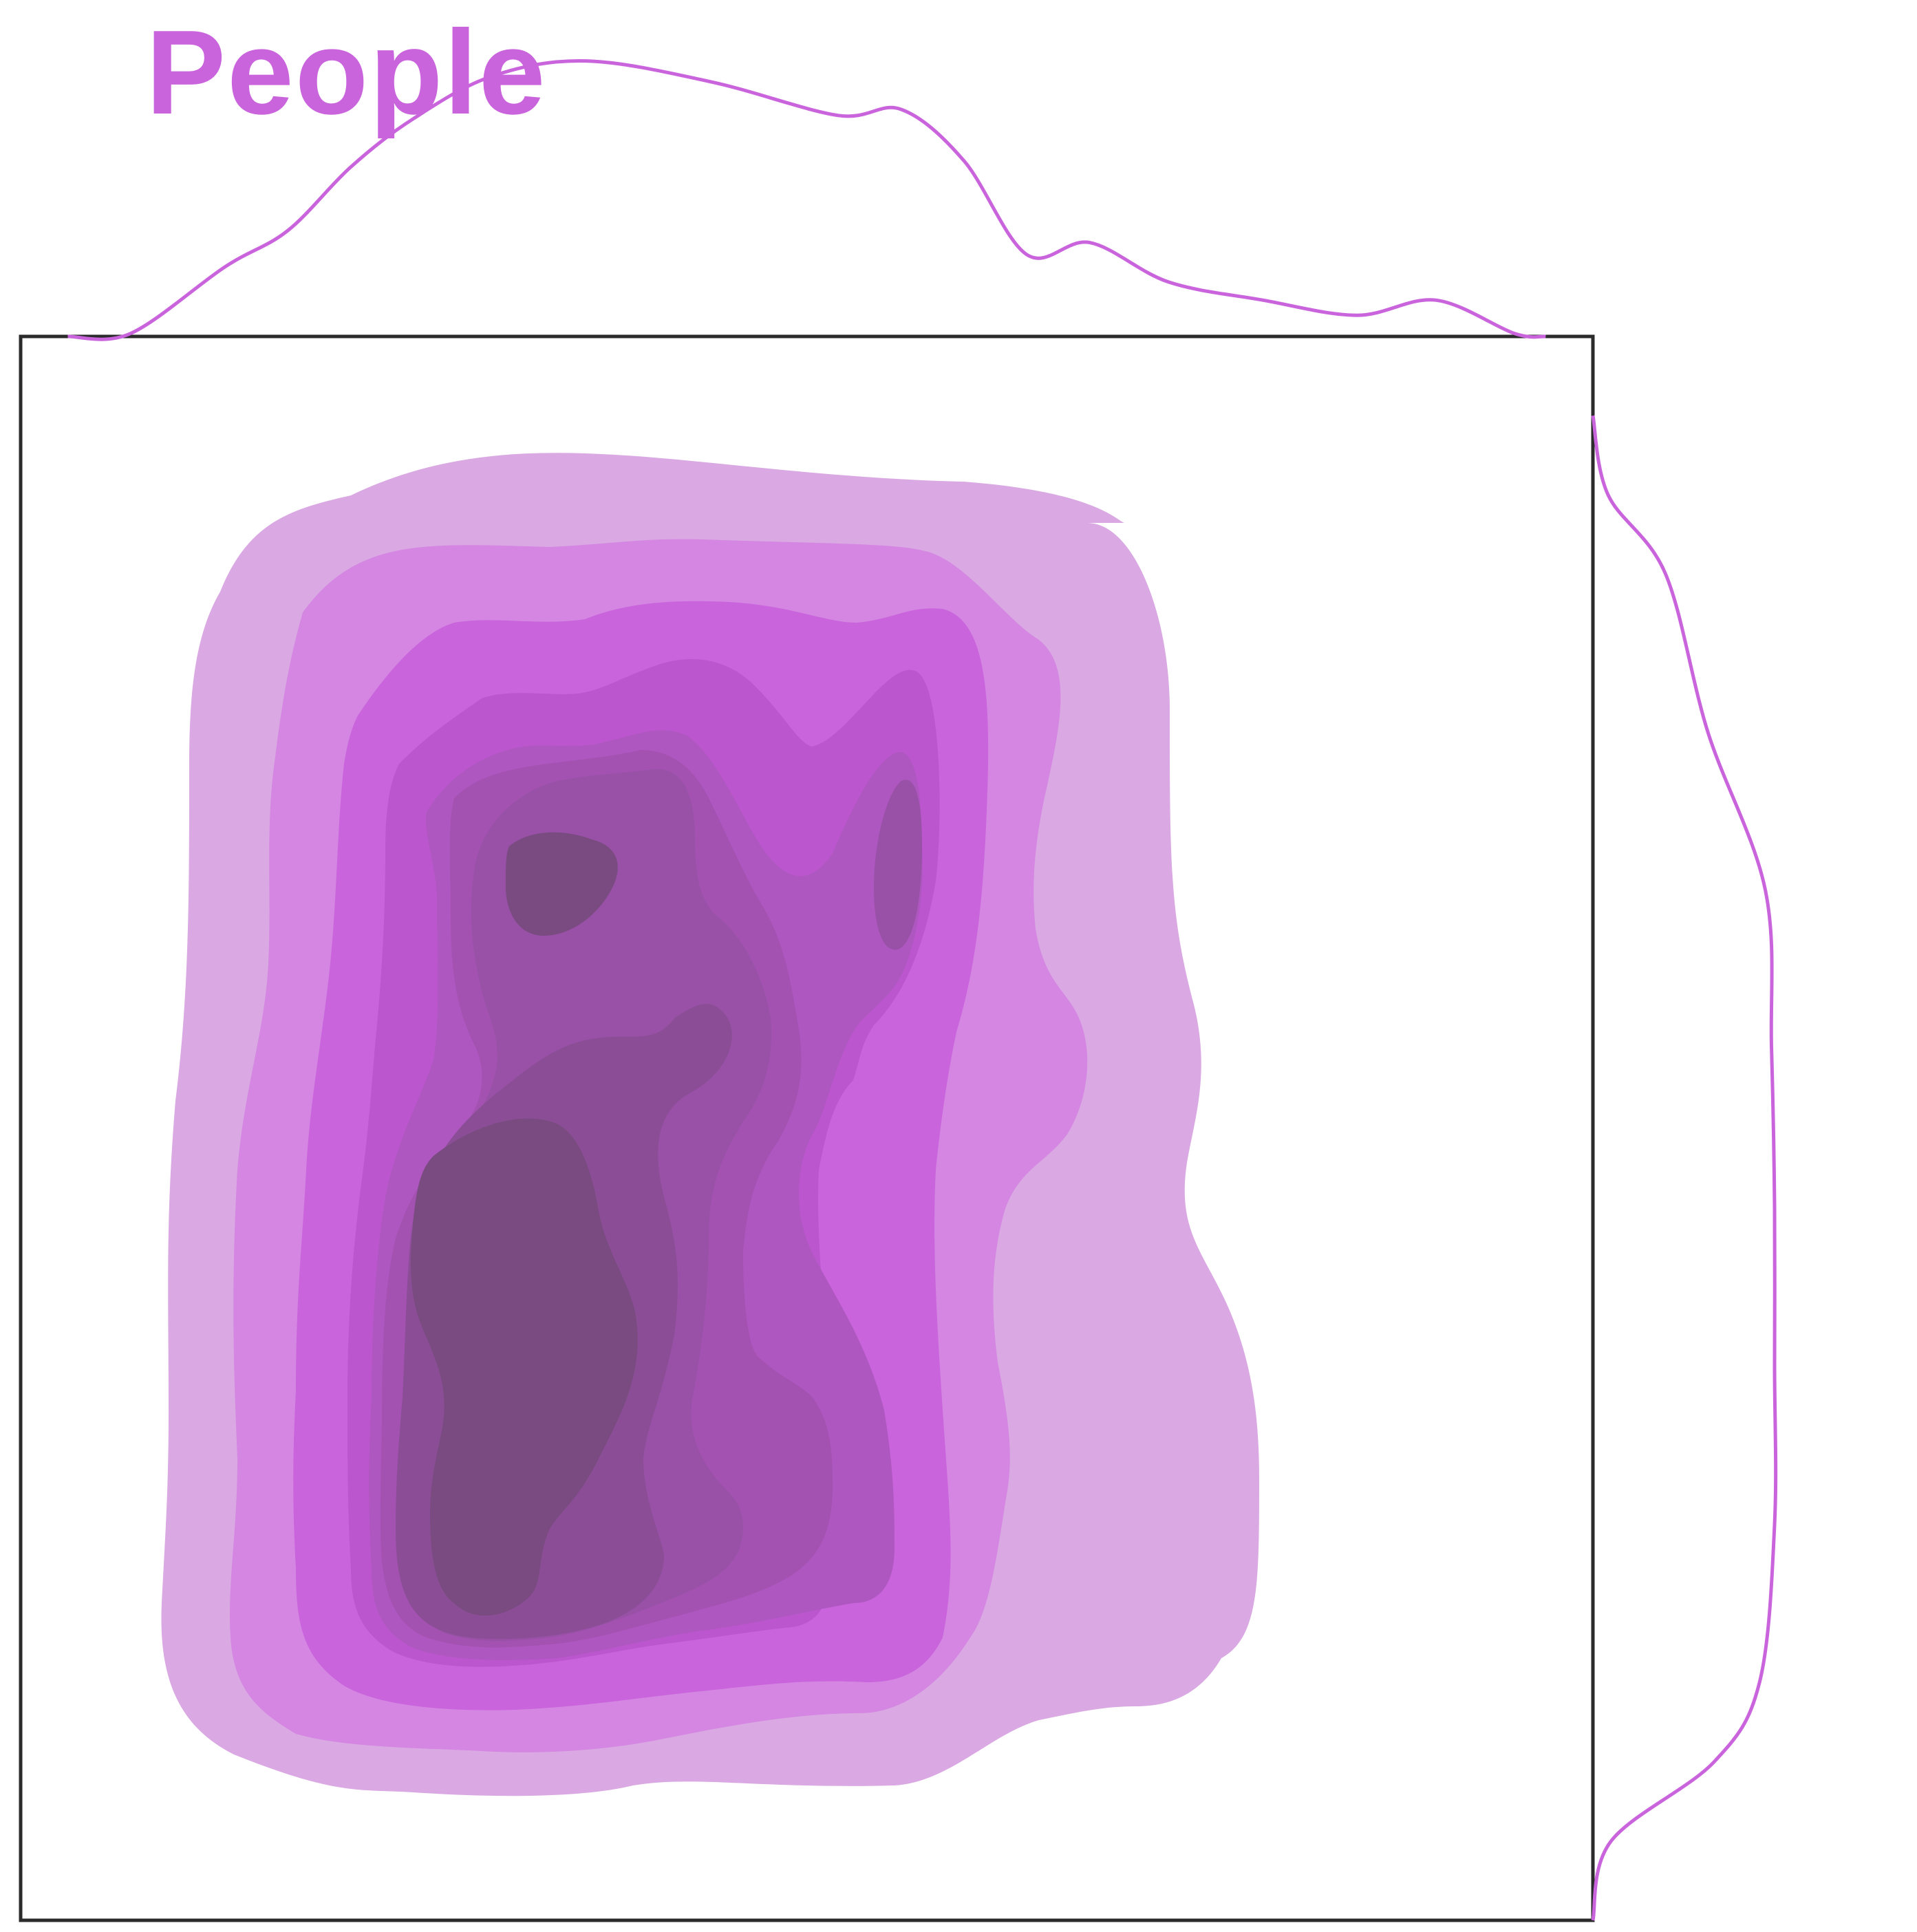  I want to click on contour-level-9-upper, so click(562, 884).